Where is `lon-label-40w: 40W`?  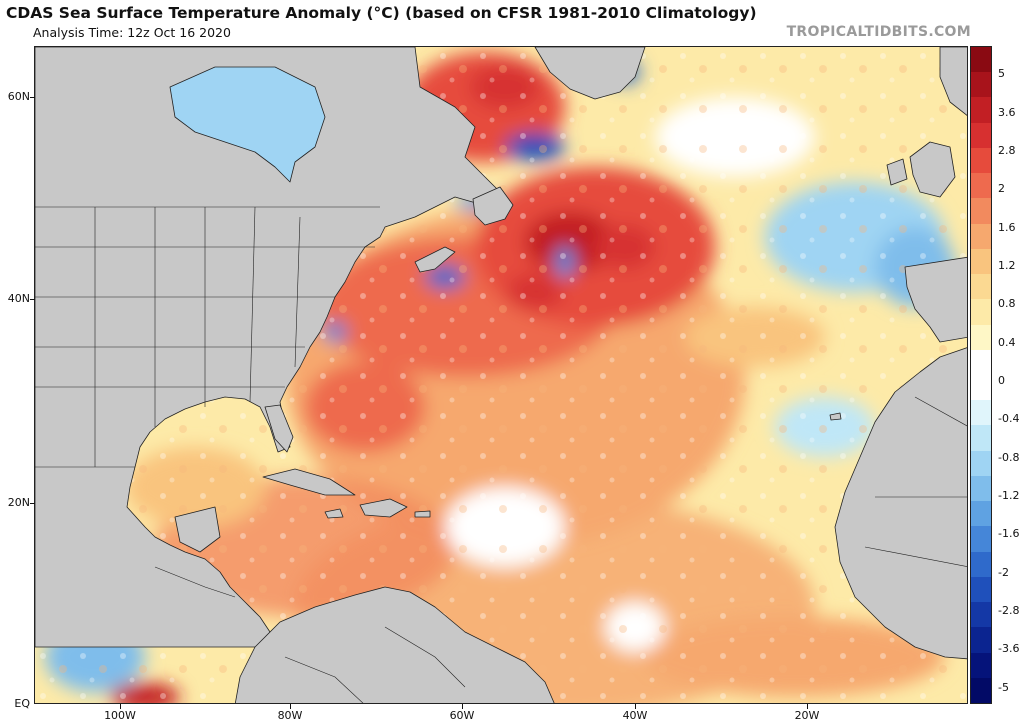 lon-label-40w: 40W is located at coordinates (635, 715).